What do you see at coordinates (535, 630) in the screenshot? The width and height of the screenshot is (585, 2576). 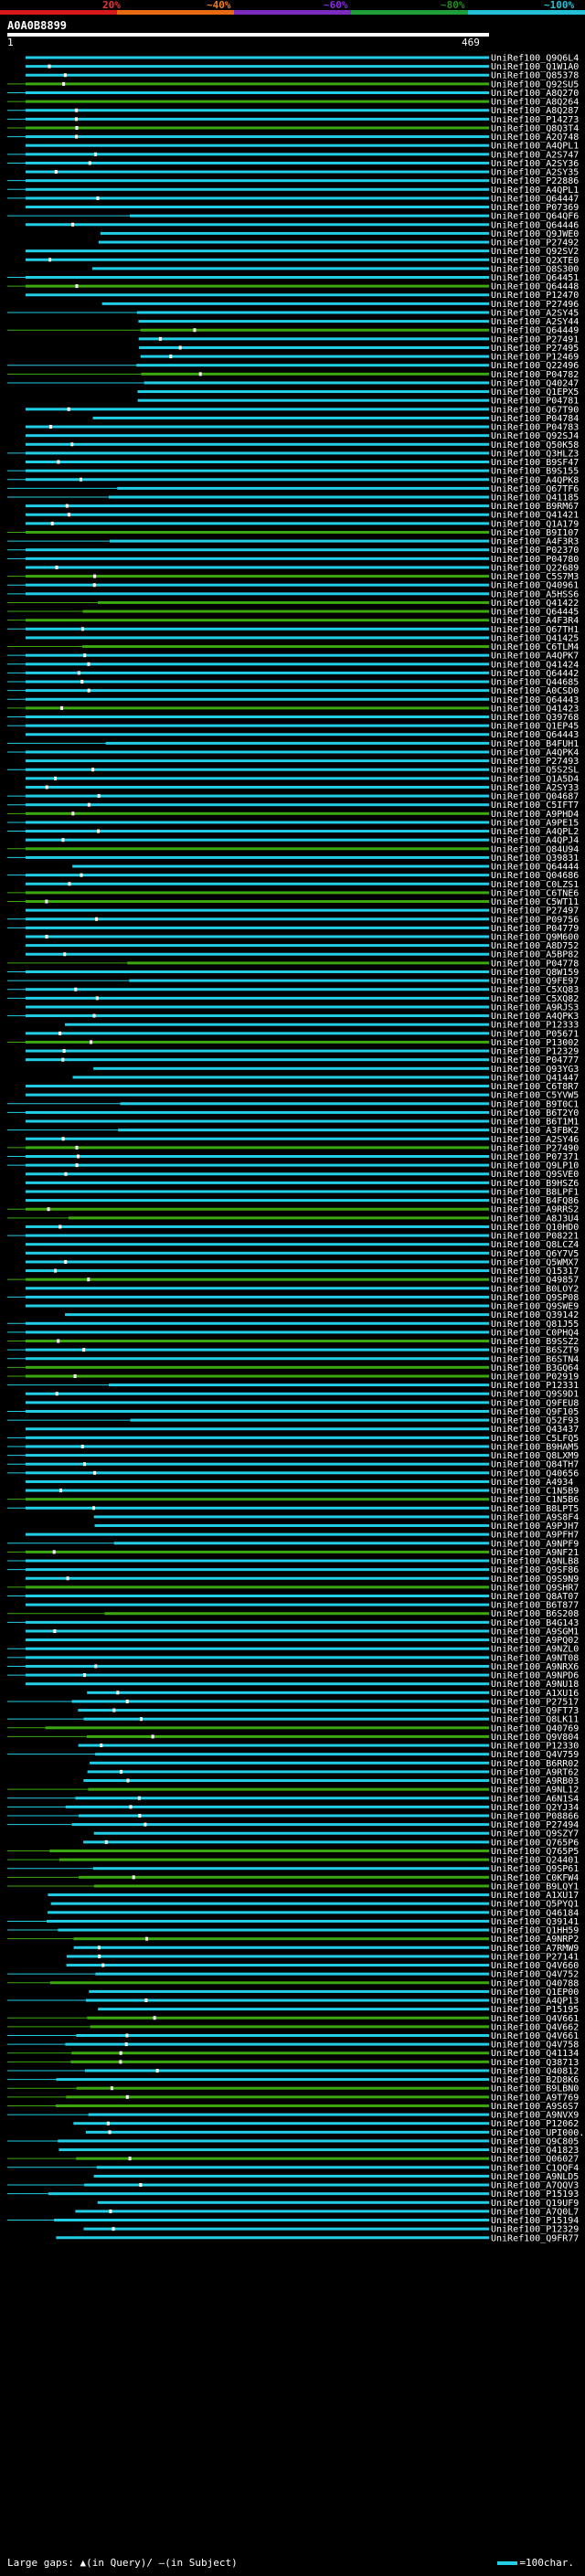 I see `hit-label: UniRef100_Q67TH1` at bounding box center [535, 630].